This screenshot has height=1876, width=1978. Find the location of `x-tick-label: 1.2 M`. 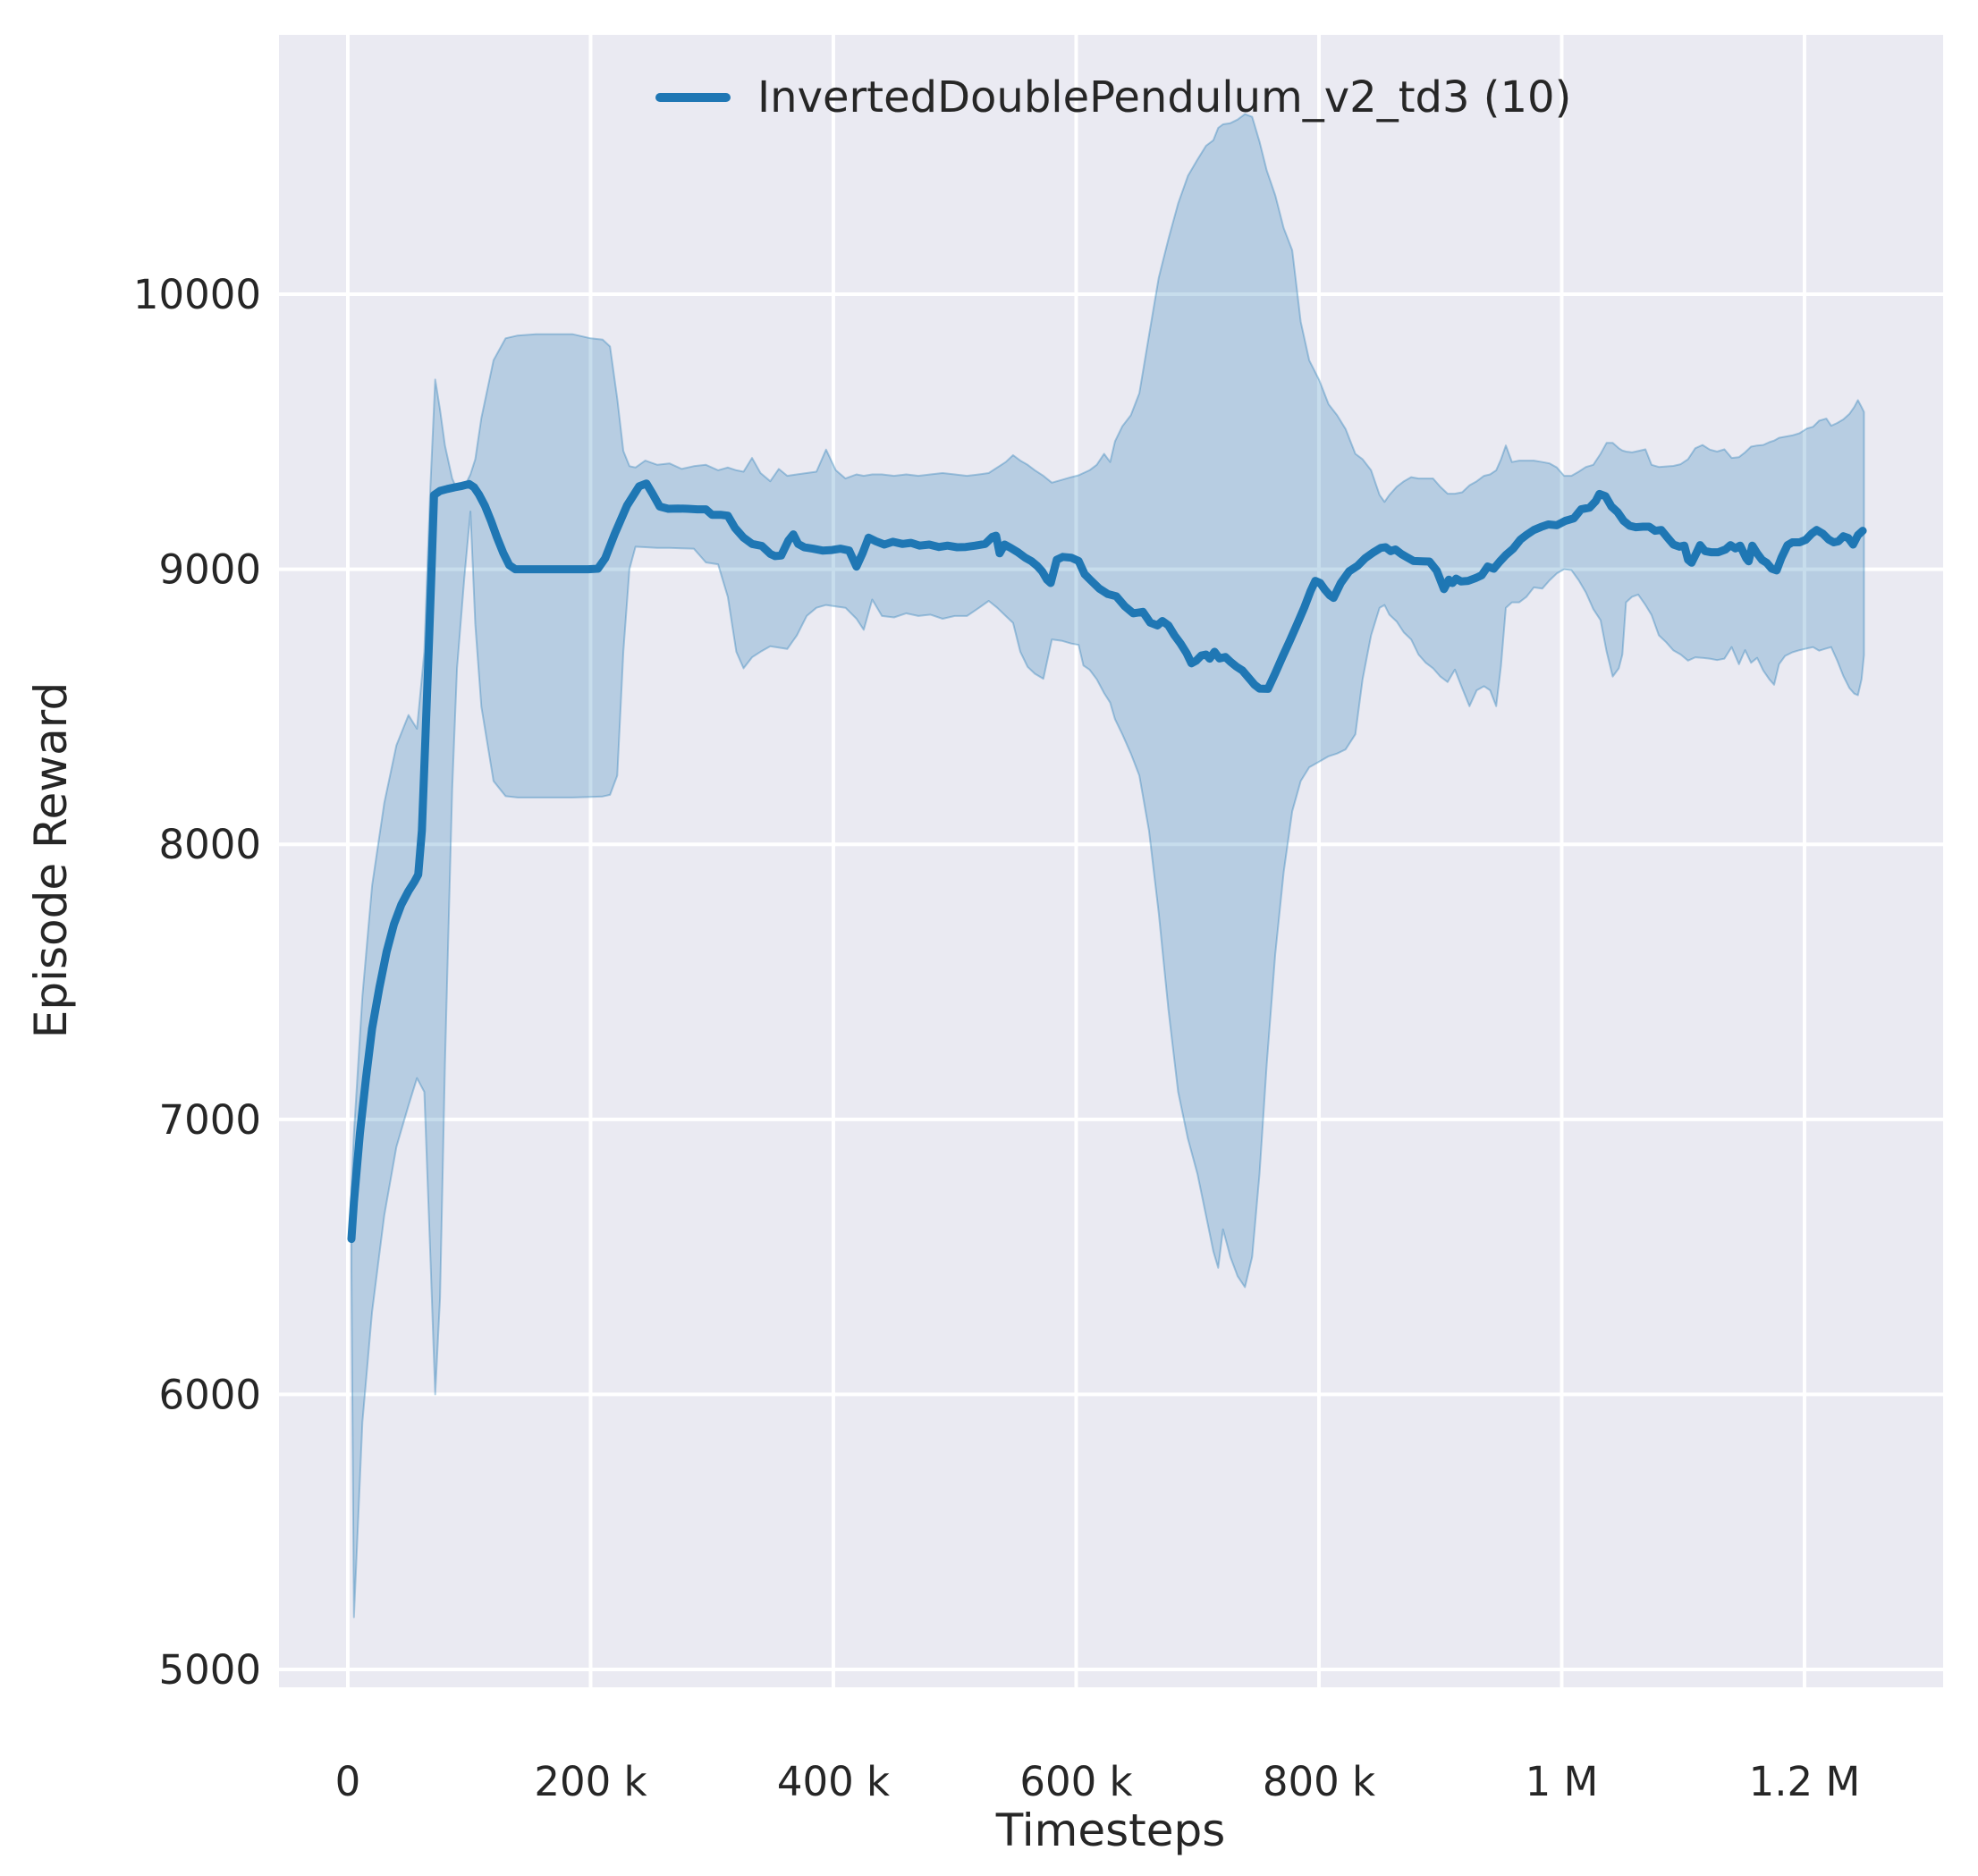

x-tick-label: 1.2 M is located at coordinates (1805, 1782).